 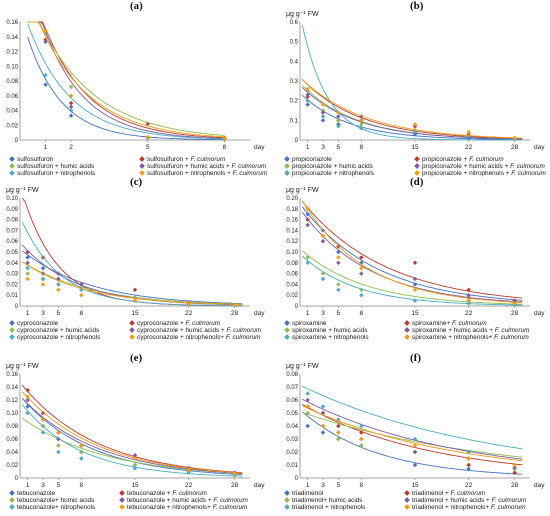 What do you see at coordinates (58, 337) in the screenshot?
I see `legend-label: cyproconazole + nitrophenols` at bounding box center [58, 337].